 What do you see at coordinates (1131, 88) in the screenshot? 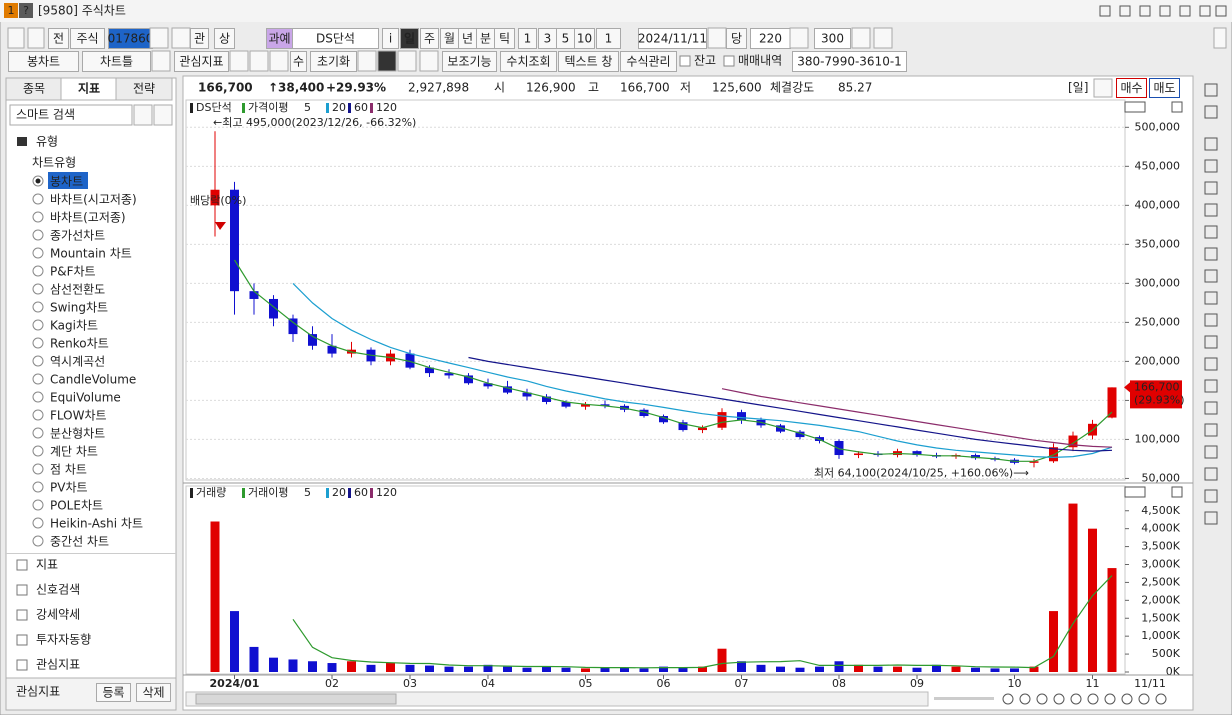
I see `buy-button` at bounding box center [1131, 88].